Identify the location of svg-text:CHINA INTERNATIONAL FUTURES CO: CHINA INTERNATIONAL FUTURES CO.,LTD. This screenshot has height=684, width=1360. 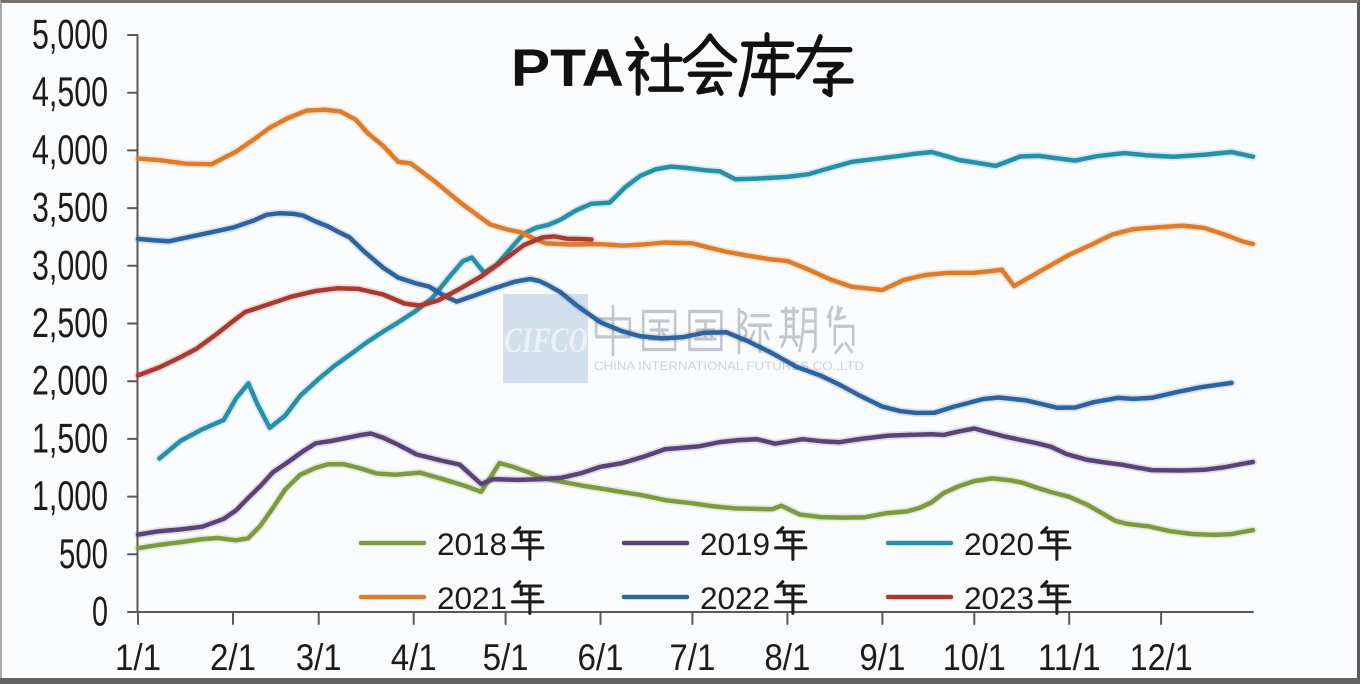
(729, 367).